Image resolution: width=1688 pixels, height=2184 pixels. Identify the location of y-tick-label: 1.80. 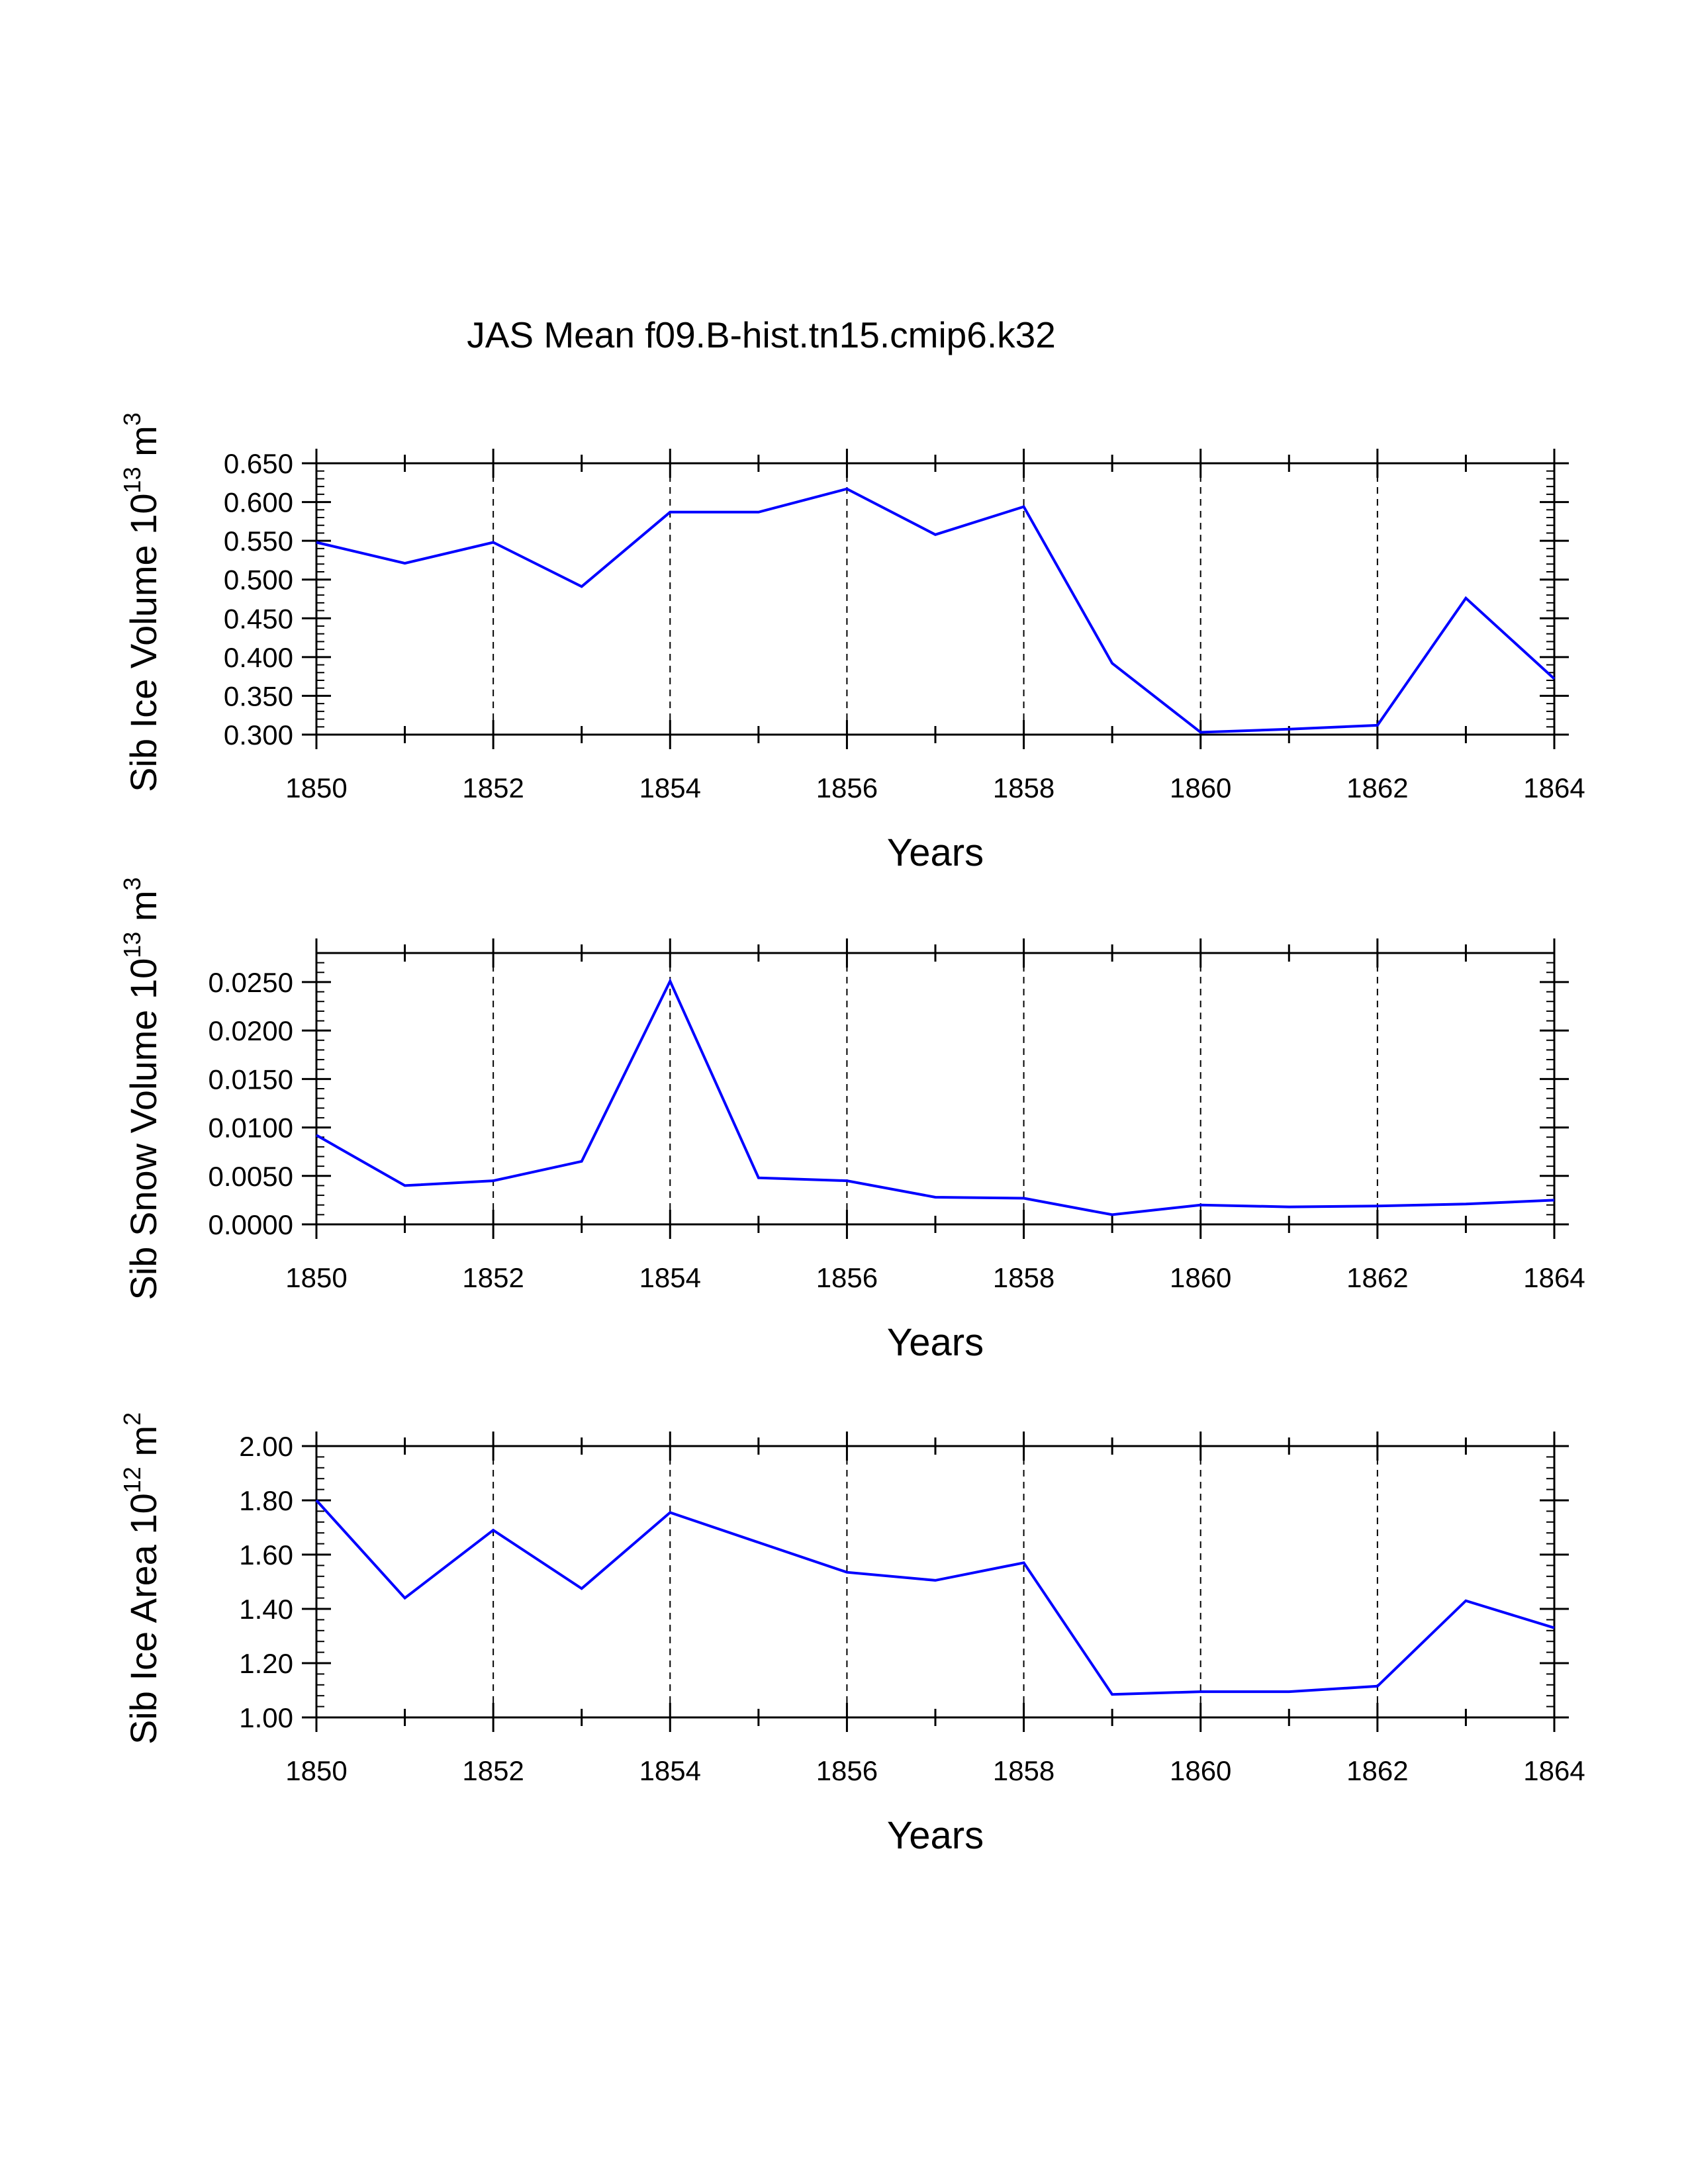
(266, 1501).